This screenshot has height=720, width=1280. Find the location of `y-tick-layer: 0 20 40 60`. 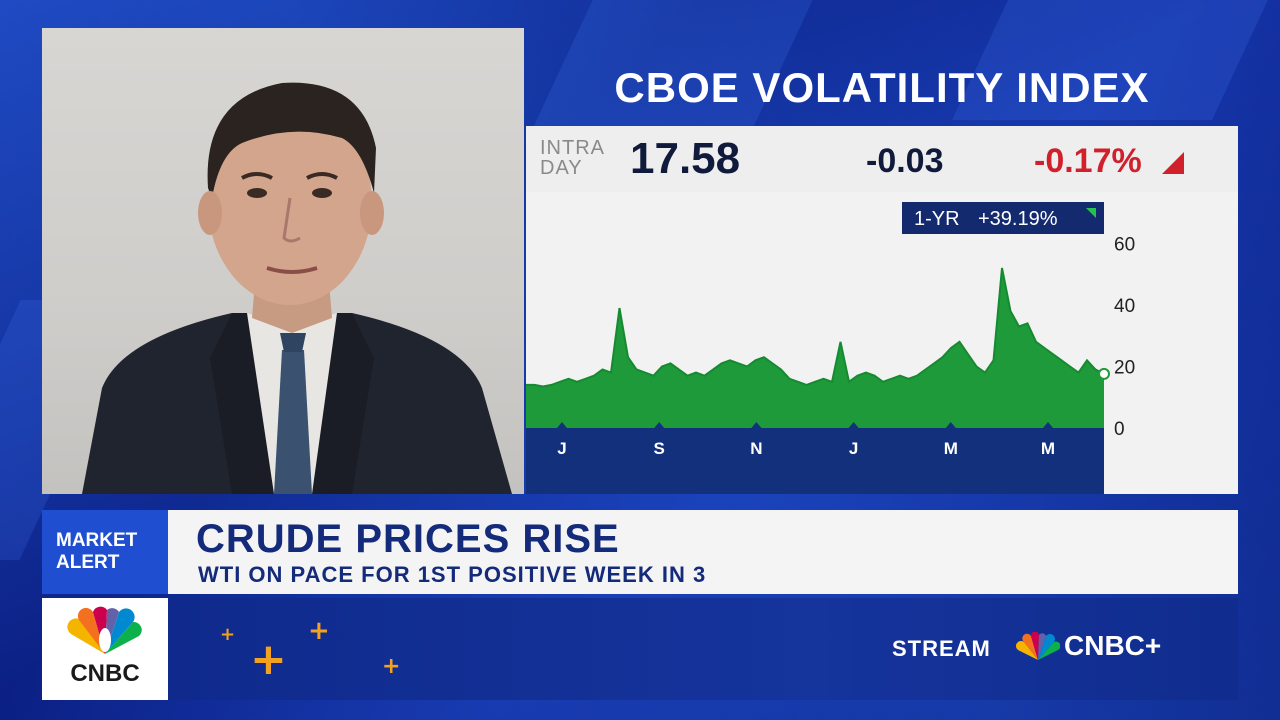

y-tick-layer: 0 20 40 60 is located at coordinates (1124, 337).